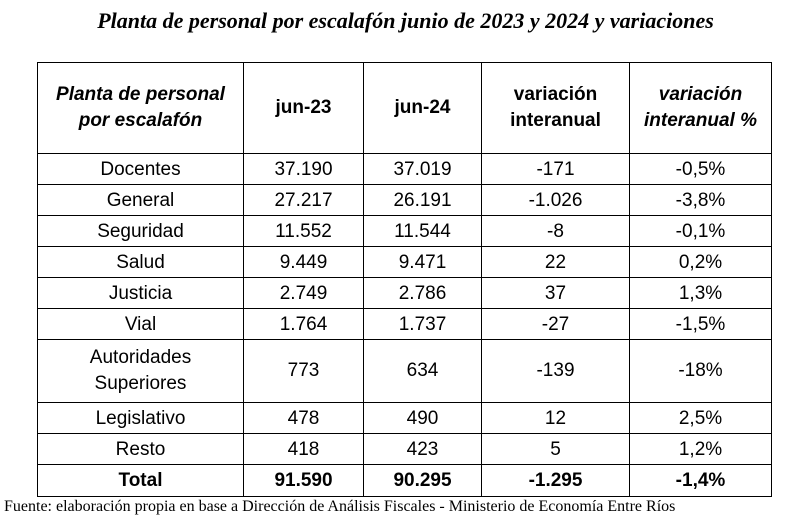 Image resolution: width=811 pixels, height=528 pixels. What do you see at coordinates (140, 480) in the screenshot?
I see `total-label: Total` at bounding box center [140, 480].